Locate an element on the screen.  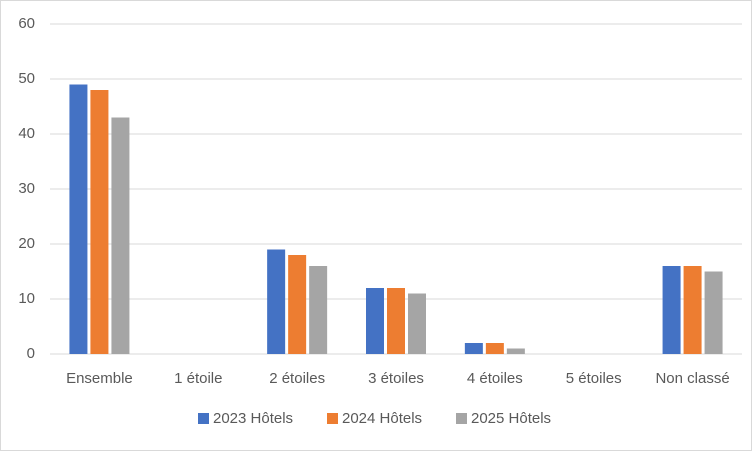
y-tick-label: 40 is located at coordinates (26, 133).